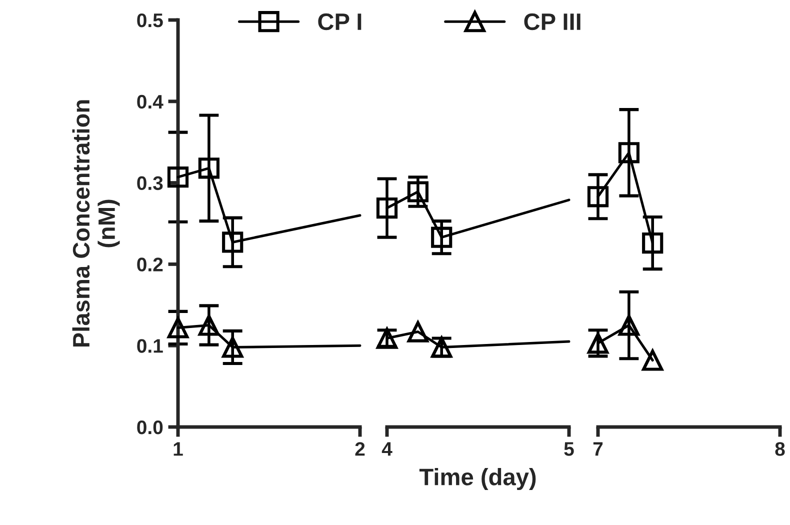 The height and width of the screenshot is (525, 790). I want to click on y-axis-title: Plasma Concentration (nM), so click(96, 223).